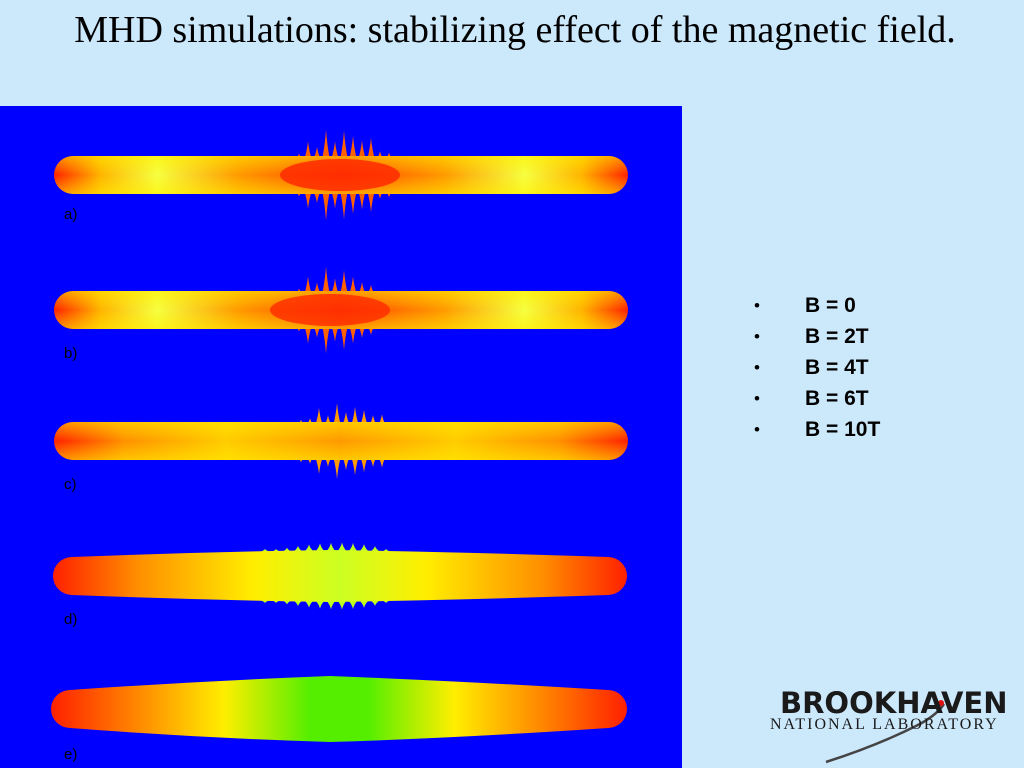 This screenshot has height=768, width=1024. I want to click on bullet-item: • B = 0, so click(815, 305).